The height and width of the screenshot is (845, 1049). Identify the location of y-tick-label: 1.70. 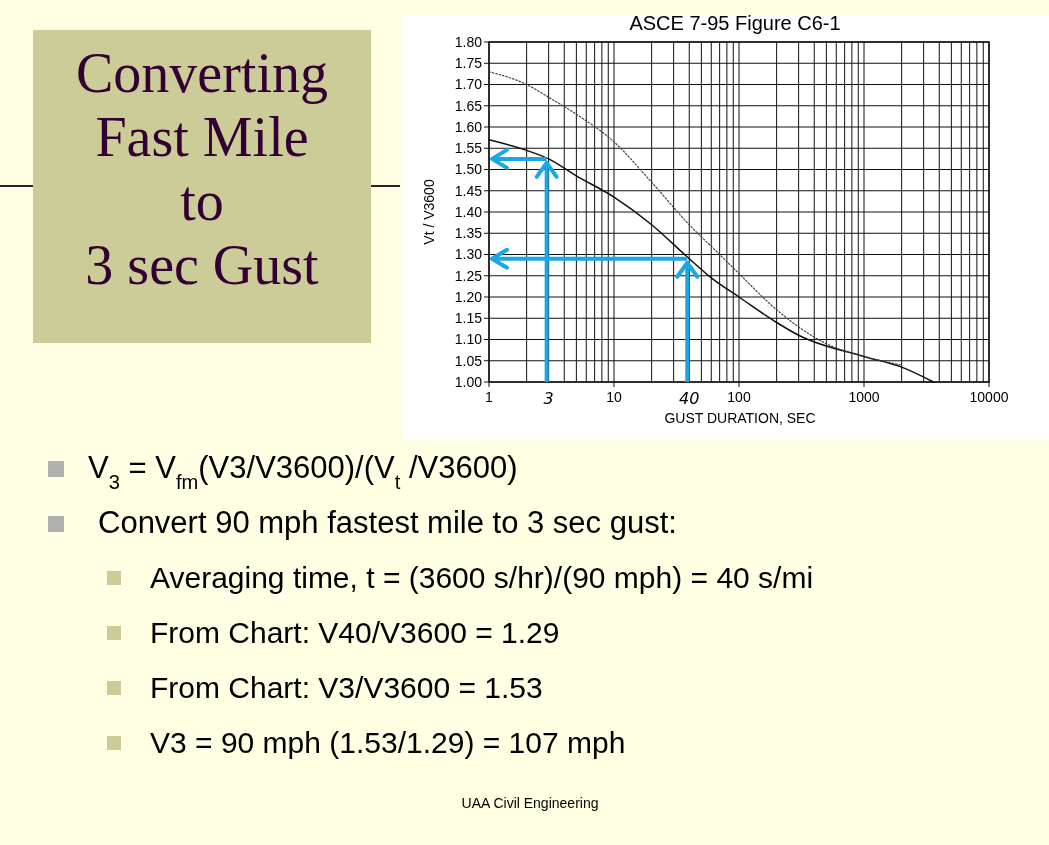
(468, 84).